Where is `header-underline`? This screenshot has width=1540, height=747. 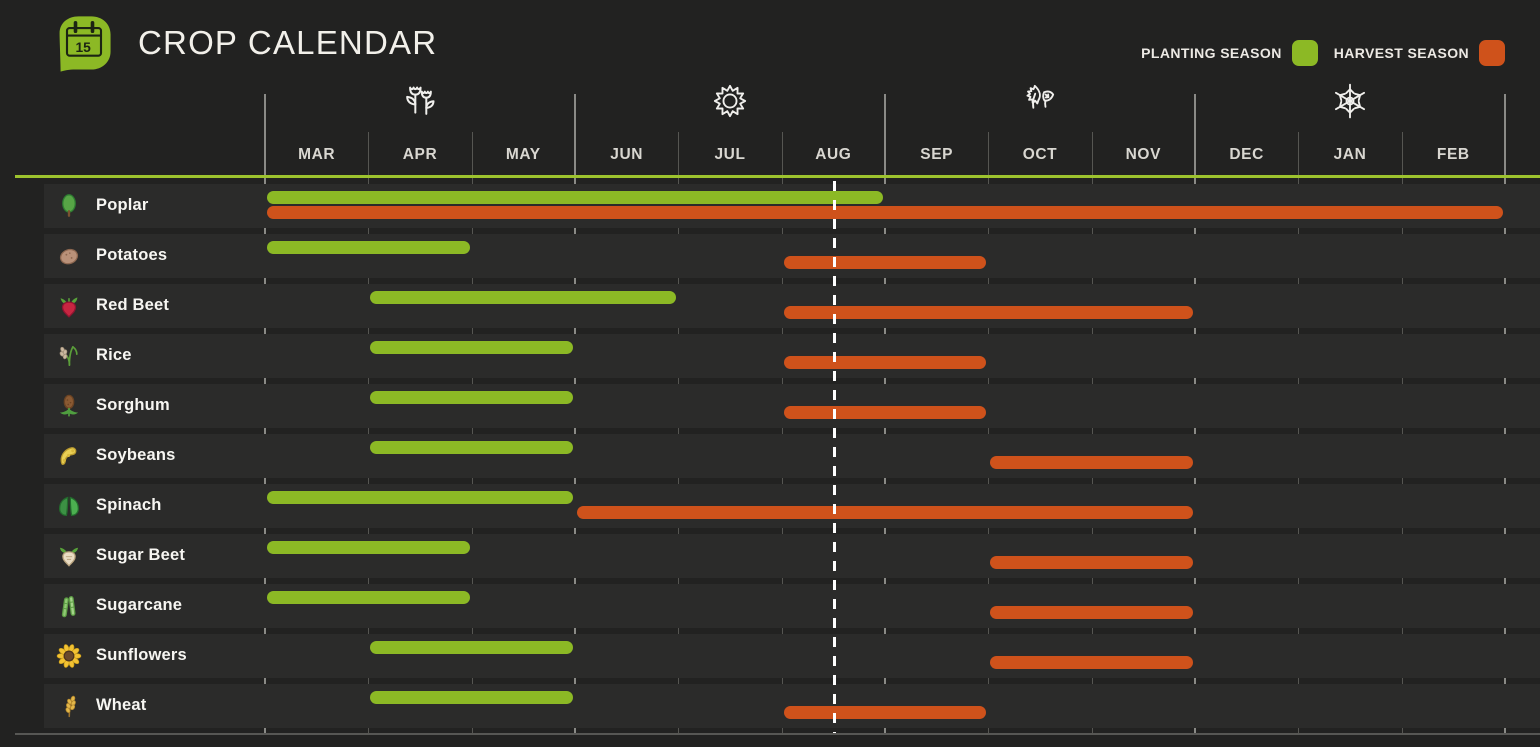
header-underline is located at coordinates (777, 176).